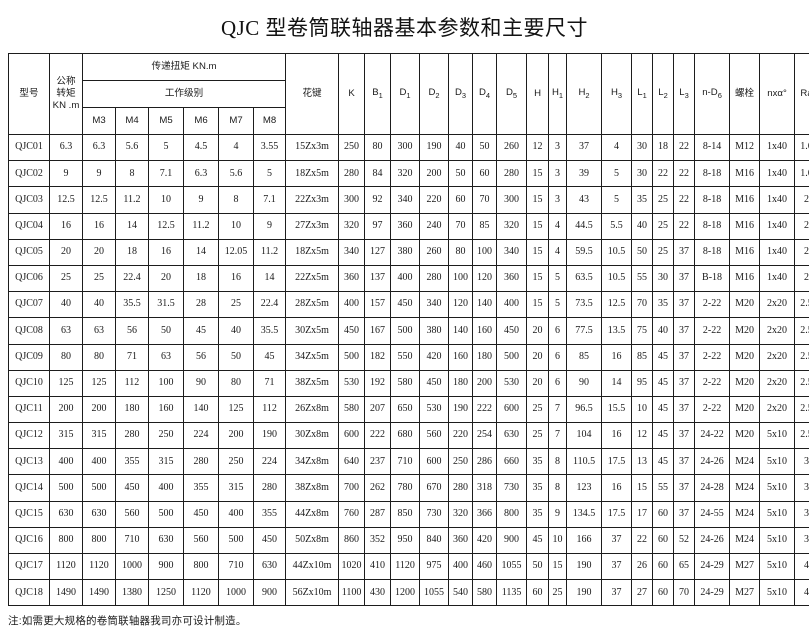 The height and width of the screenshot is (628, 809). What do you see at coordinates (515, 95) in the screenshot?
I see `header-D5-sub: 5` at bounding box center [515, 95].